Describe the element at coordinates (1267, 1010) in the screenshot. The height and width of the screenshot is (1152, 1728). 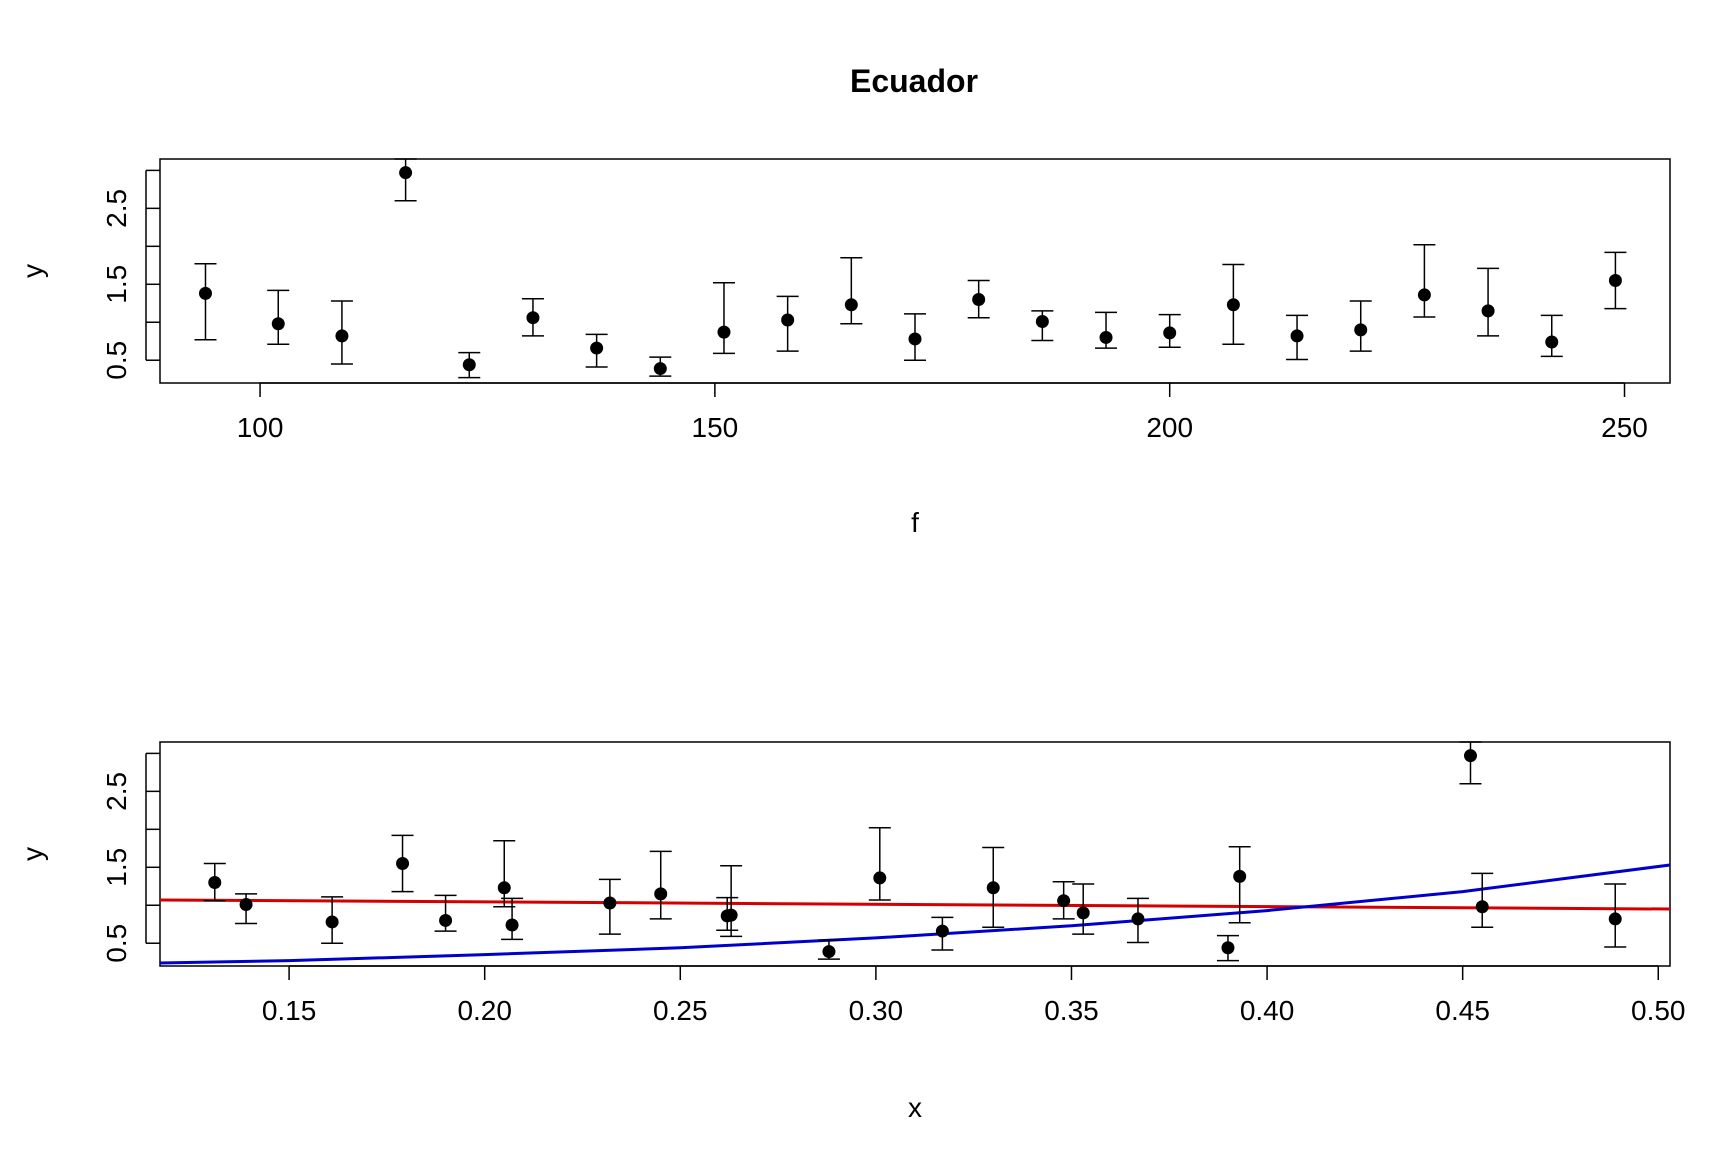
I see `x-tick-label: 0.40` at that location.